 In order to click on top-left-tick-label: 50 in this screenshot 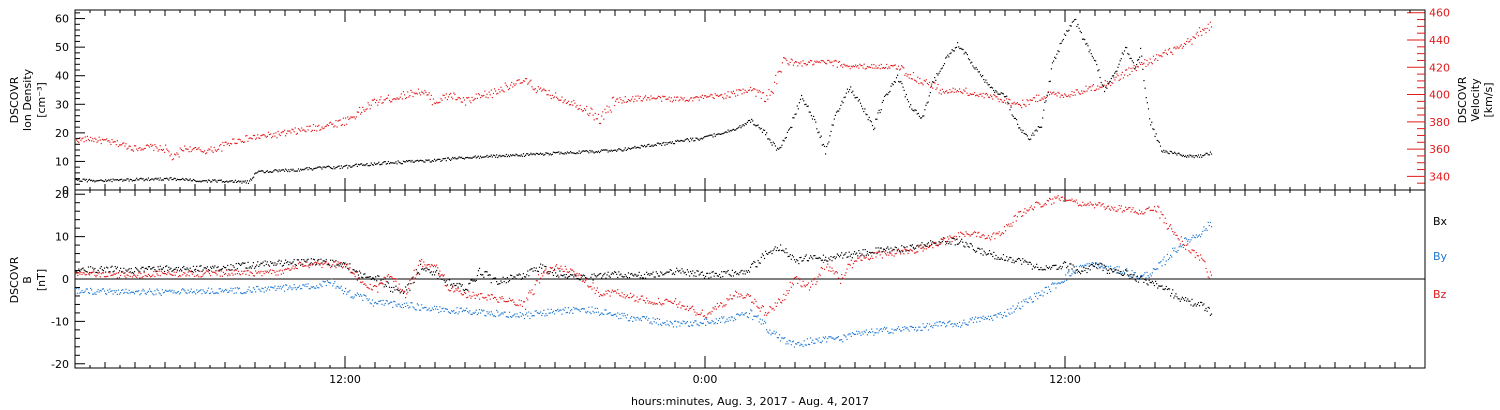, I will do `click(62, 47)`.